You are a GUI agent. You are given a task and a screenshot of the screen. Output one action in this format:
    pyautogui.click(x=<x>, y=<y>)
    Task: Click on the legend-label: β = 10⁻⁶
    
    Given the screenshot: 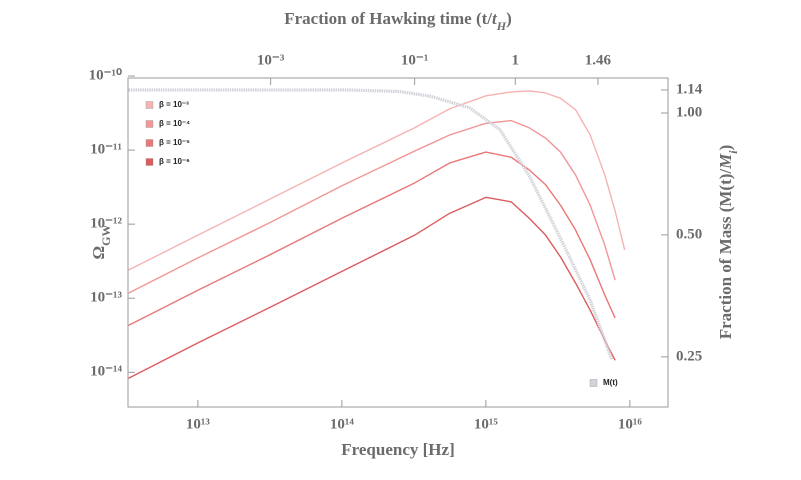 What is the action you would take?
    pyautogui.click(x=174, y=161)
    